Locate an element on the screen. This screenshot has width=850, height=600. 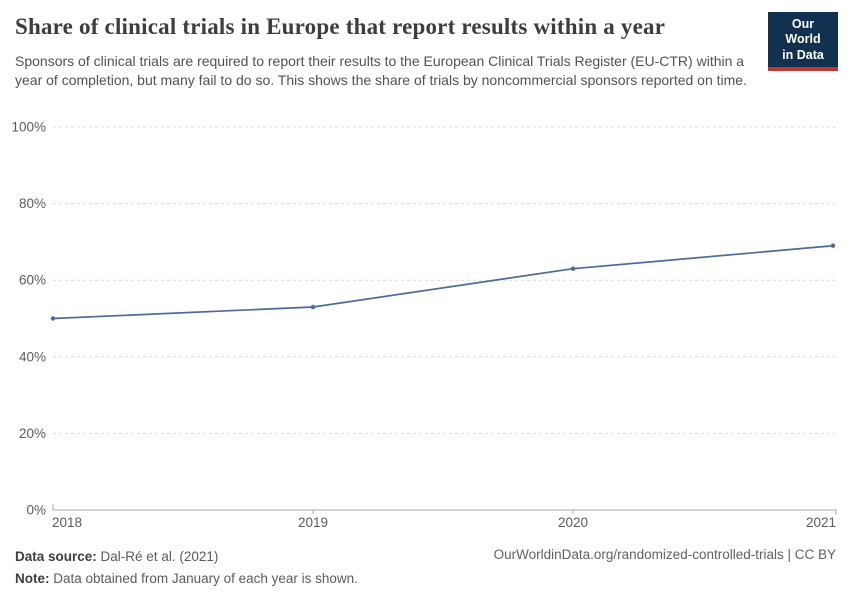
data-source-label: Data source: is located at coordinates (56, 556).